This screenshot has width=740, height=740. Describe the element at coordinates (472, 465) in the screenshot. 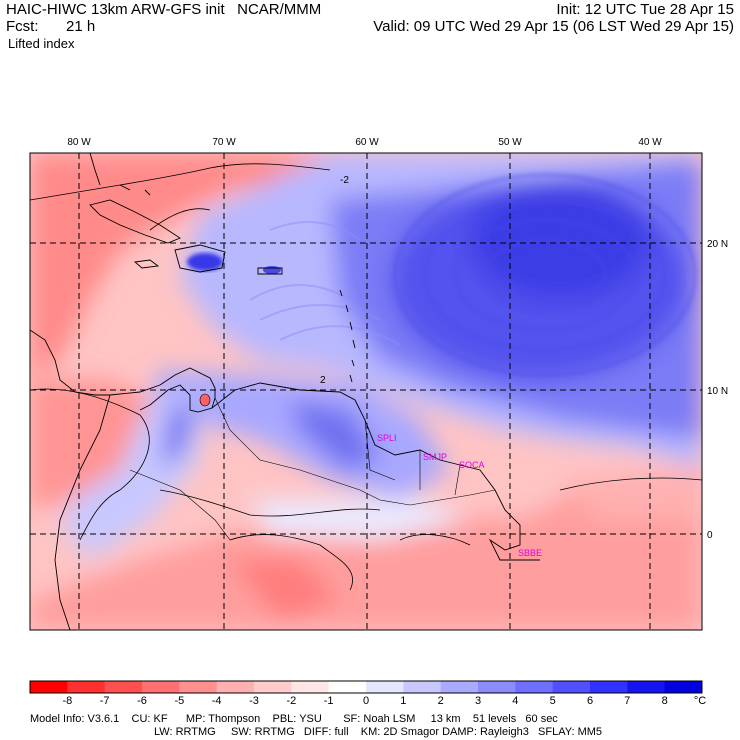

I see `station-label: SOCA` at that location.